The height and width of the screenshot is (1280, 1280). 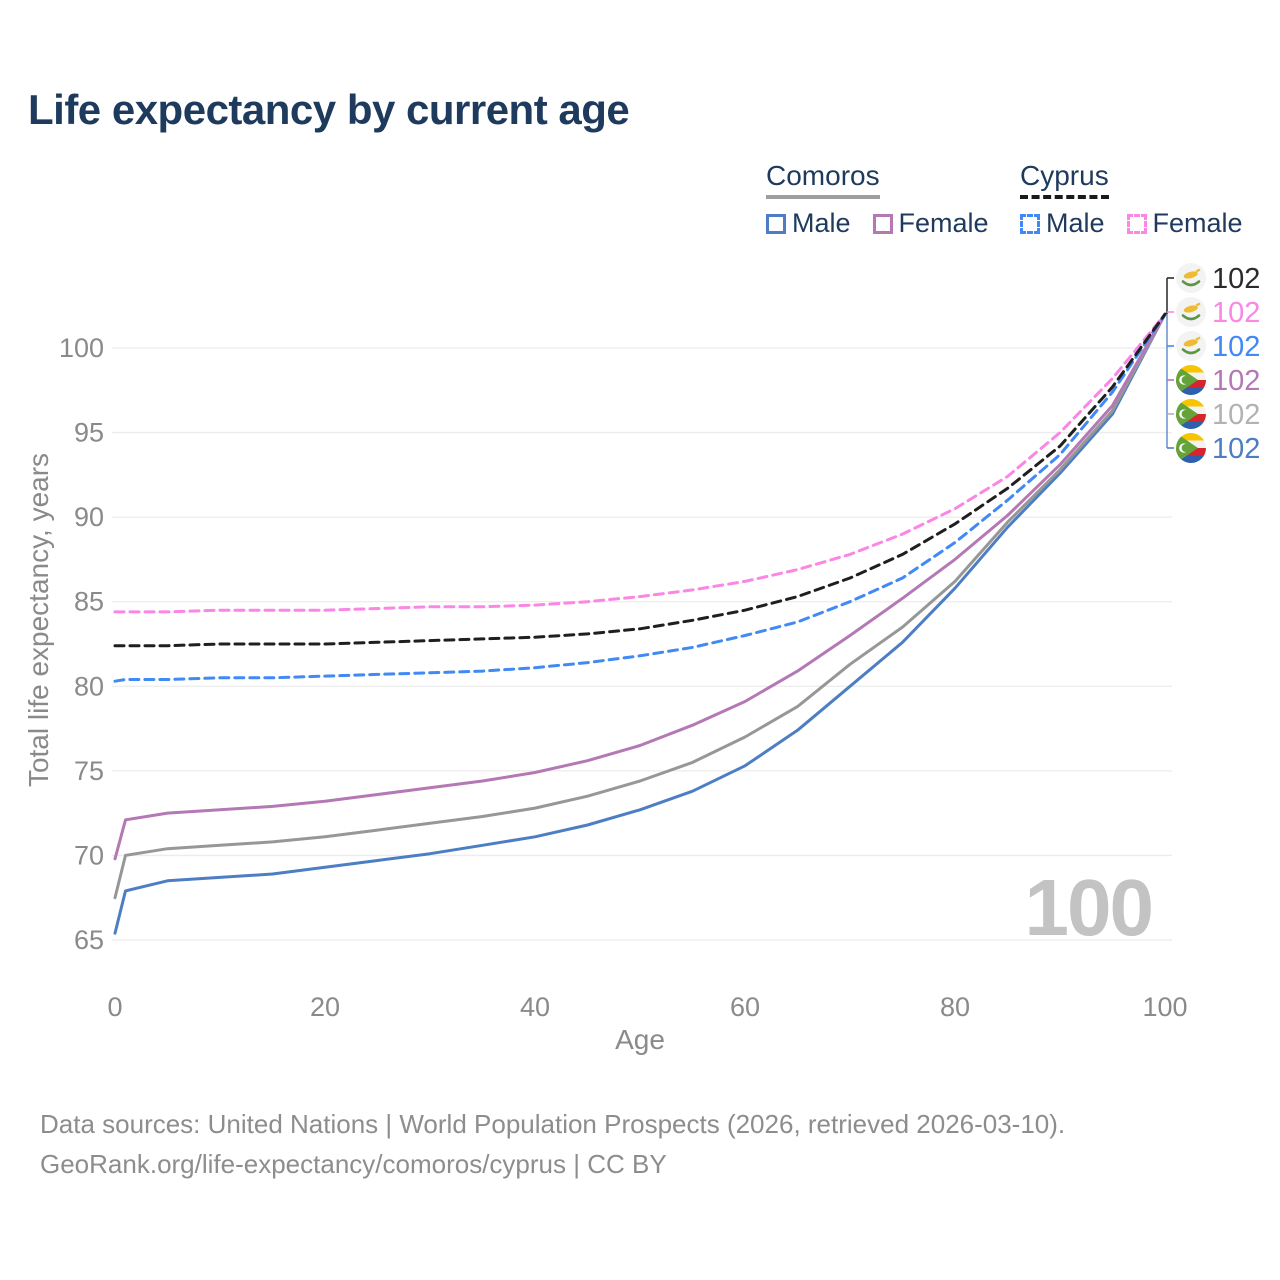 I want to click on comoros-male-swatch-icon, so click(x=776, y=223).